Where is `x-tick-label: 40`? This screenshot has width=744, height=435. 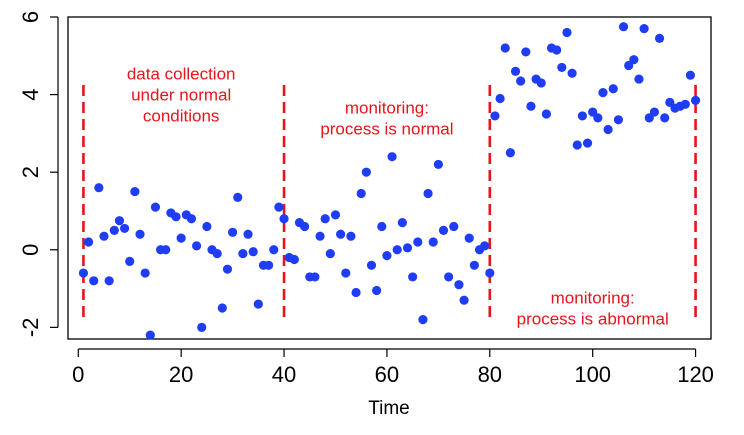 x-tick-label: 40 is located at coordinates (284, 374).